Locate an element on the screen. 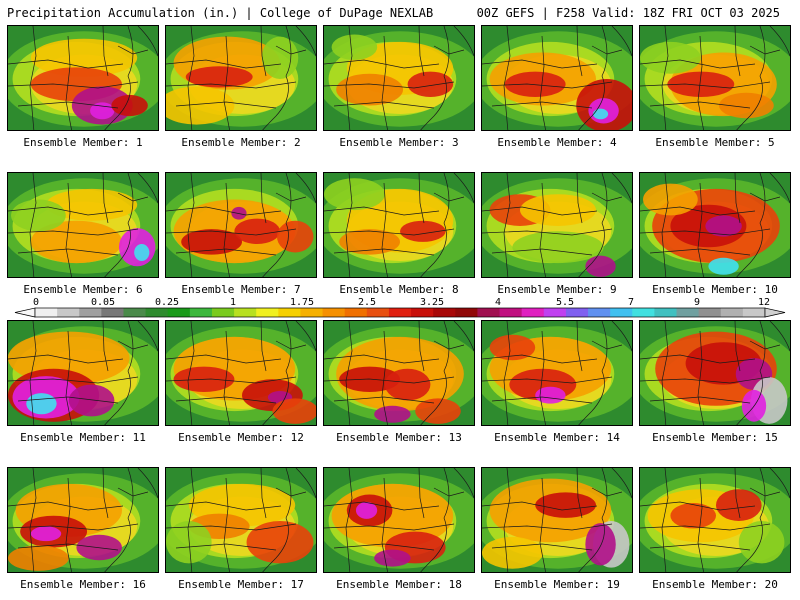 The width and height of the screenshot is (800, 600). ensemble-member-label: Ensemble Member: 2 is located at coordinates (241, 142).